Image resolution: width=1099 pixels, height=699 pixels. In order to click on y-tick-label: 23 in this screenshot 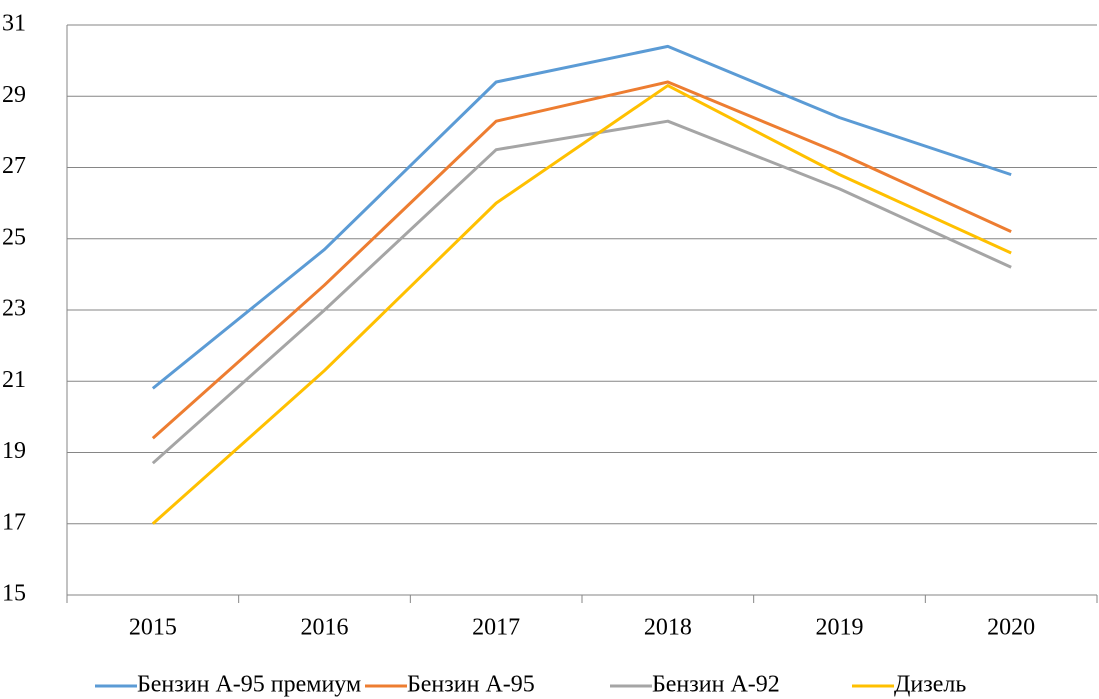, I will do `click(14, 309)`.